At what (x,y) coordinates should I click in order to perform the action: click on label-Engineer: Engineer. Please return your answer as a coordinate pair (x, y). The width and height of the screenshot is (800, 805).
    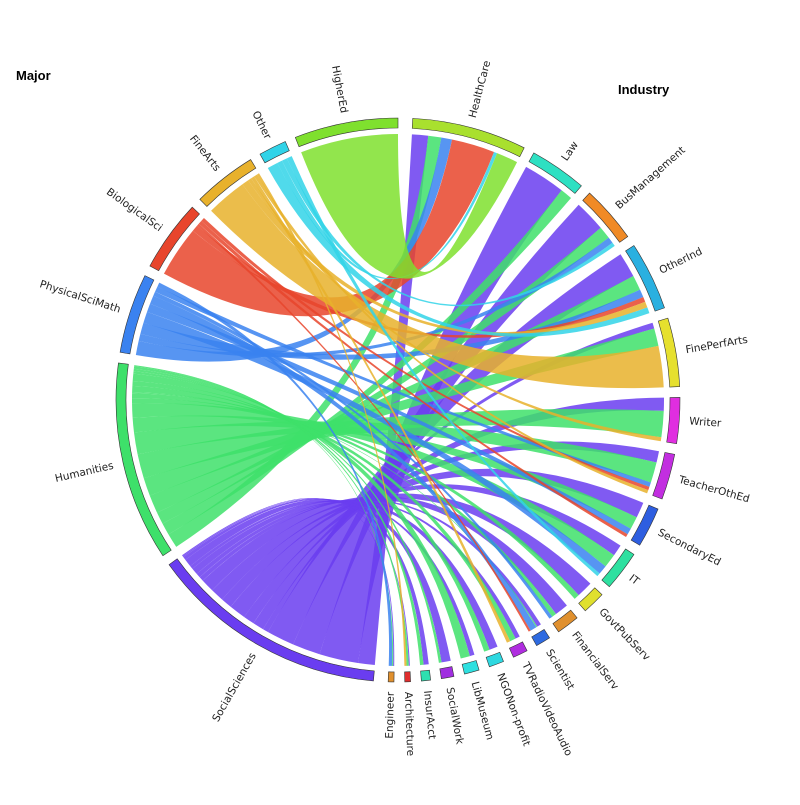
    Looking at the image, I should click on (390, 715).